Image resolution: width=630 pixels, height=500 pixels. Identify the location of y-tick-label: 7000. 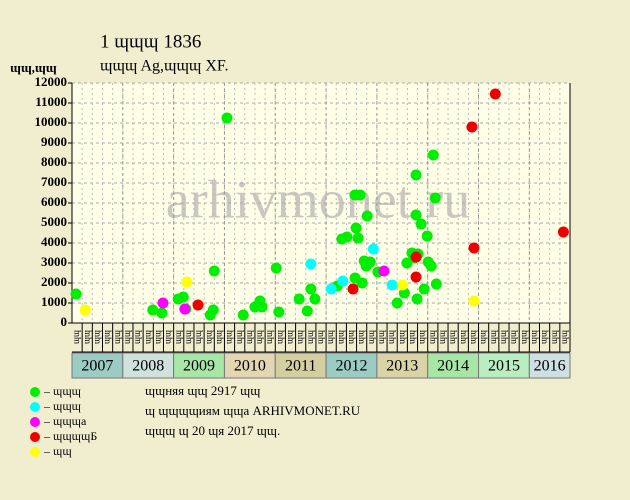
(54, 181).